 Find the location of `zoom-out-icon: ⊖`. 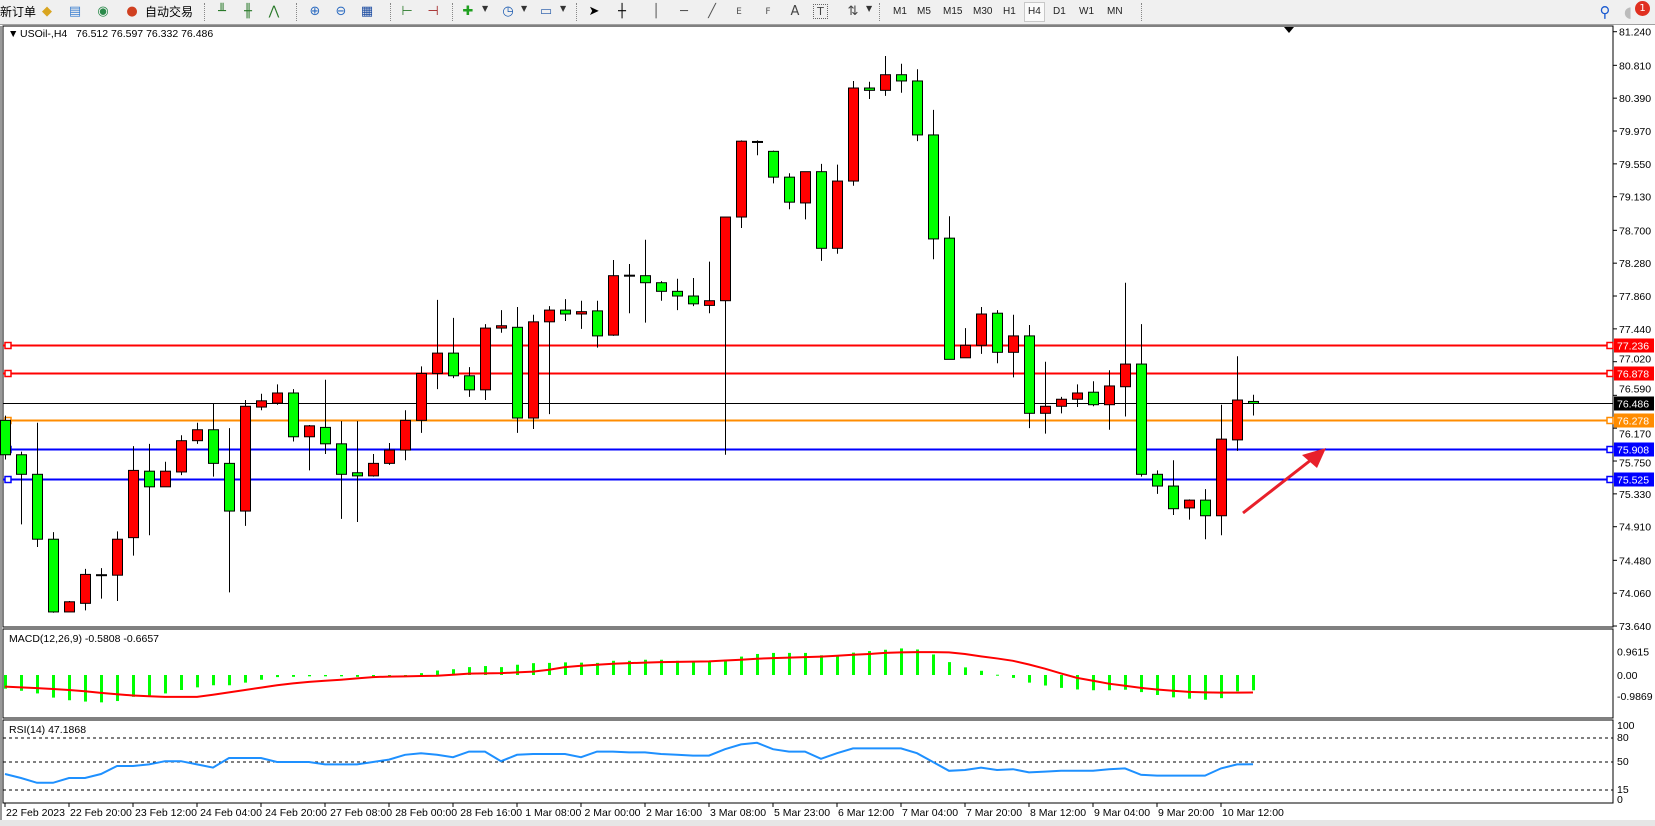

zoom-out-icon: ⊖ is located at coordinates (341, 11).